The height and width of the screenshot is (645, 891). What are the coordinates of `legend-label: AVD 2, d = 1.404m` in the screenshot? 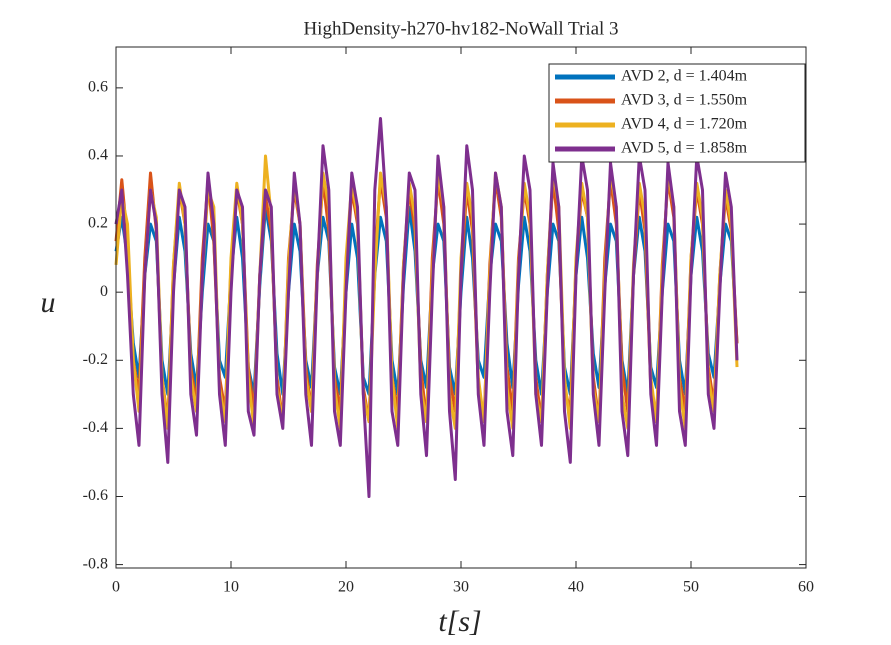 It's located at (684, 76).